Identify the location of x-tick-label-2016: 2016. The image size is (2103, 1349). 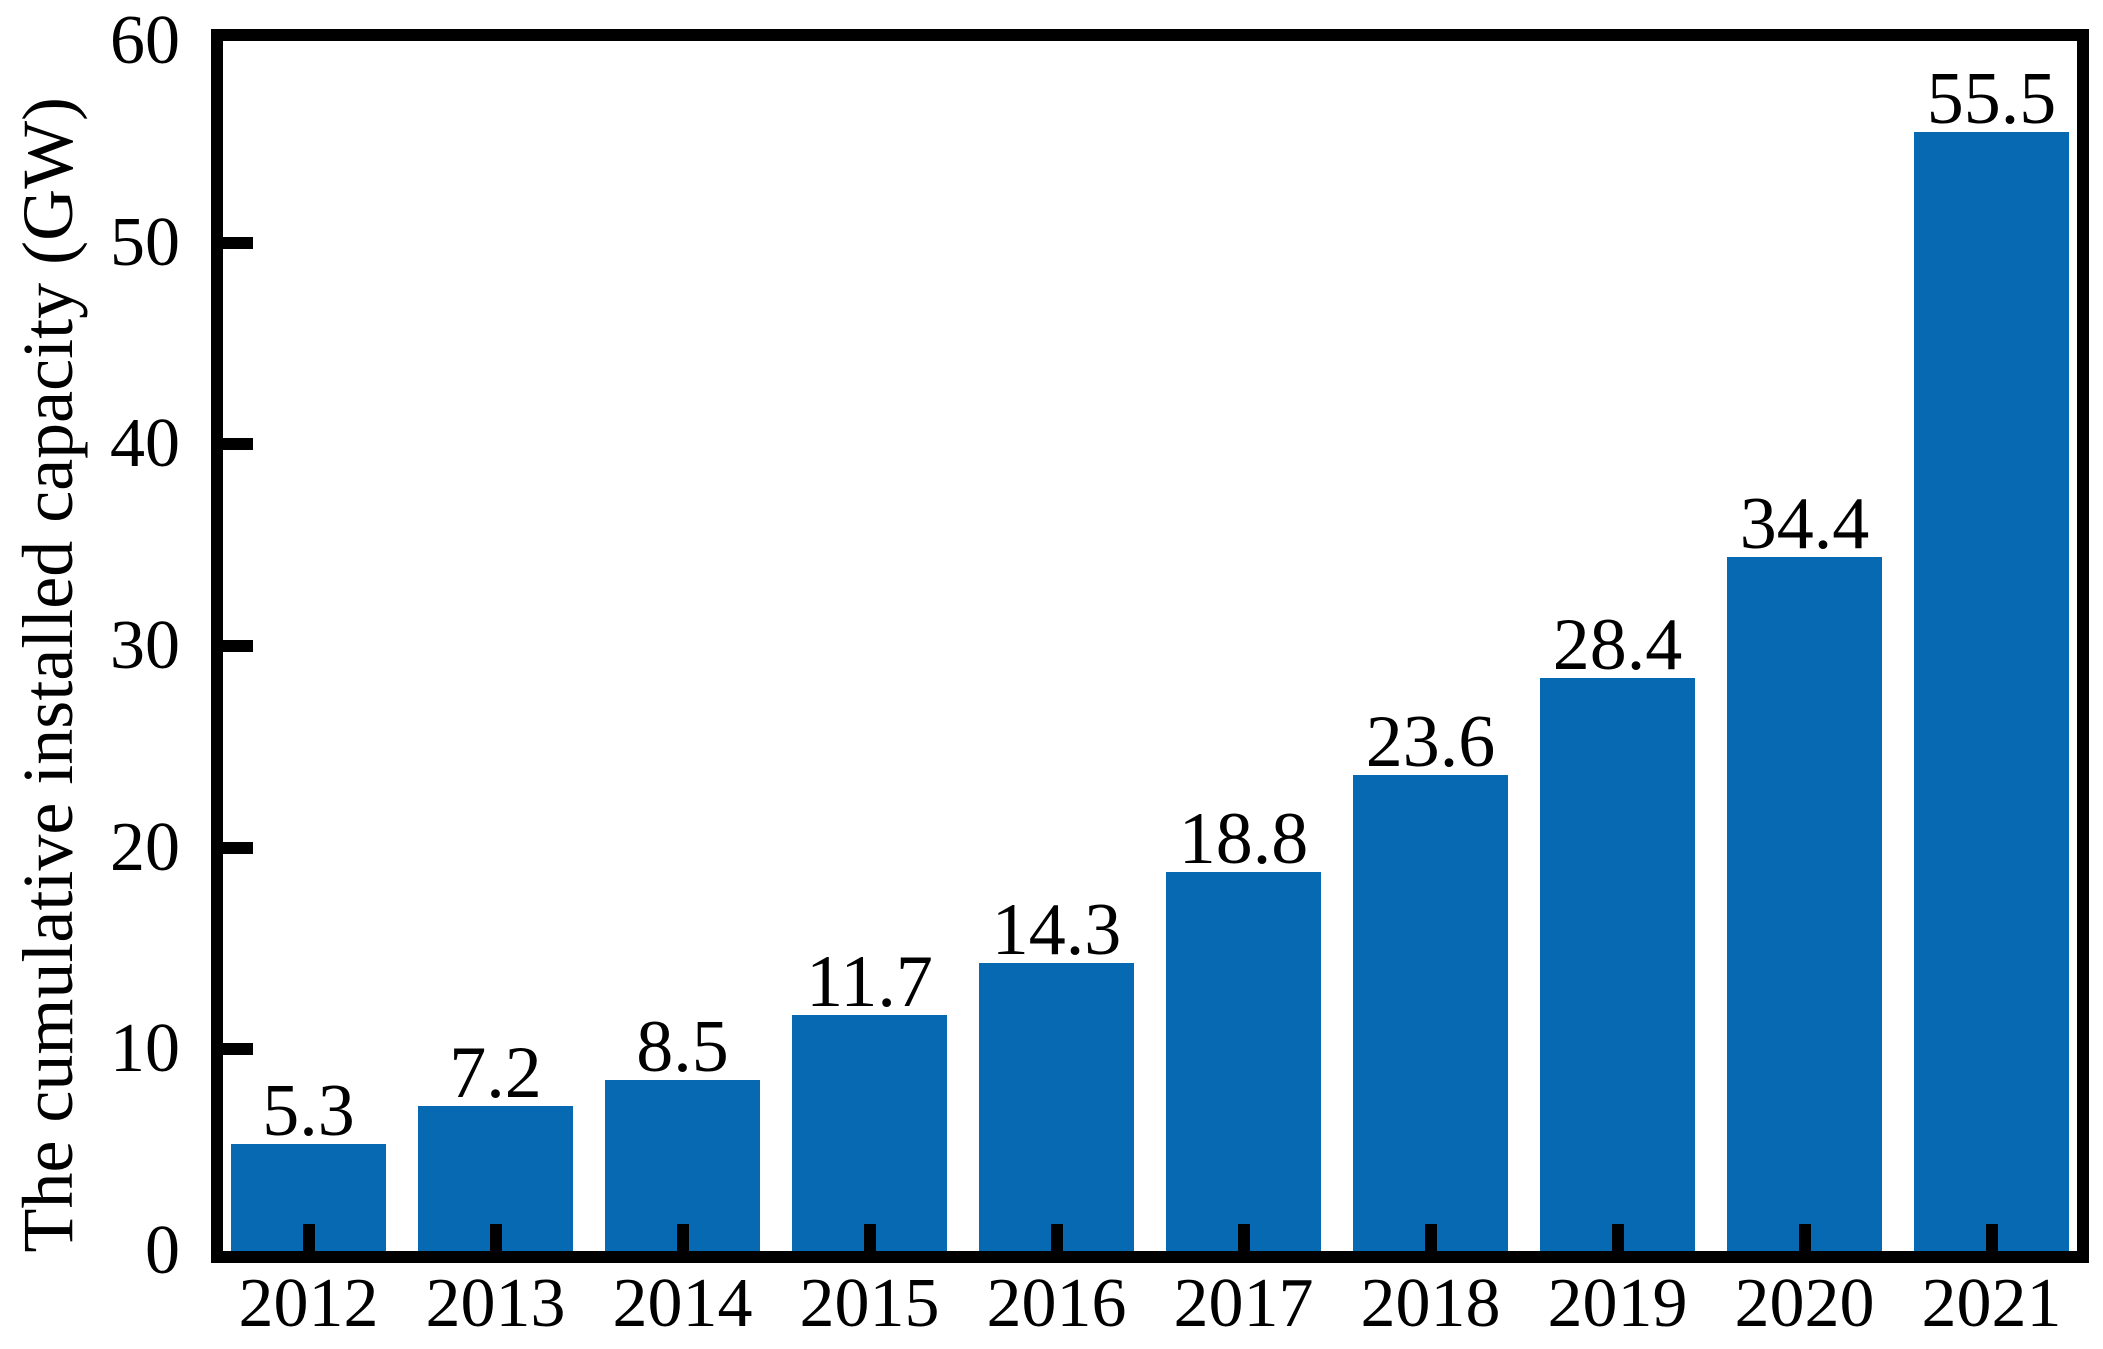
(1056, 1303).